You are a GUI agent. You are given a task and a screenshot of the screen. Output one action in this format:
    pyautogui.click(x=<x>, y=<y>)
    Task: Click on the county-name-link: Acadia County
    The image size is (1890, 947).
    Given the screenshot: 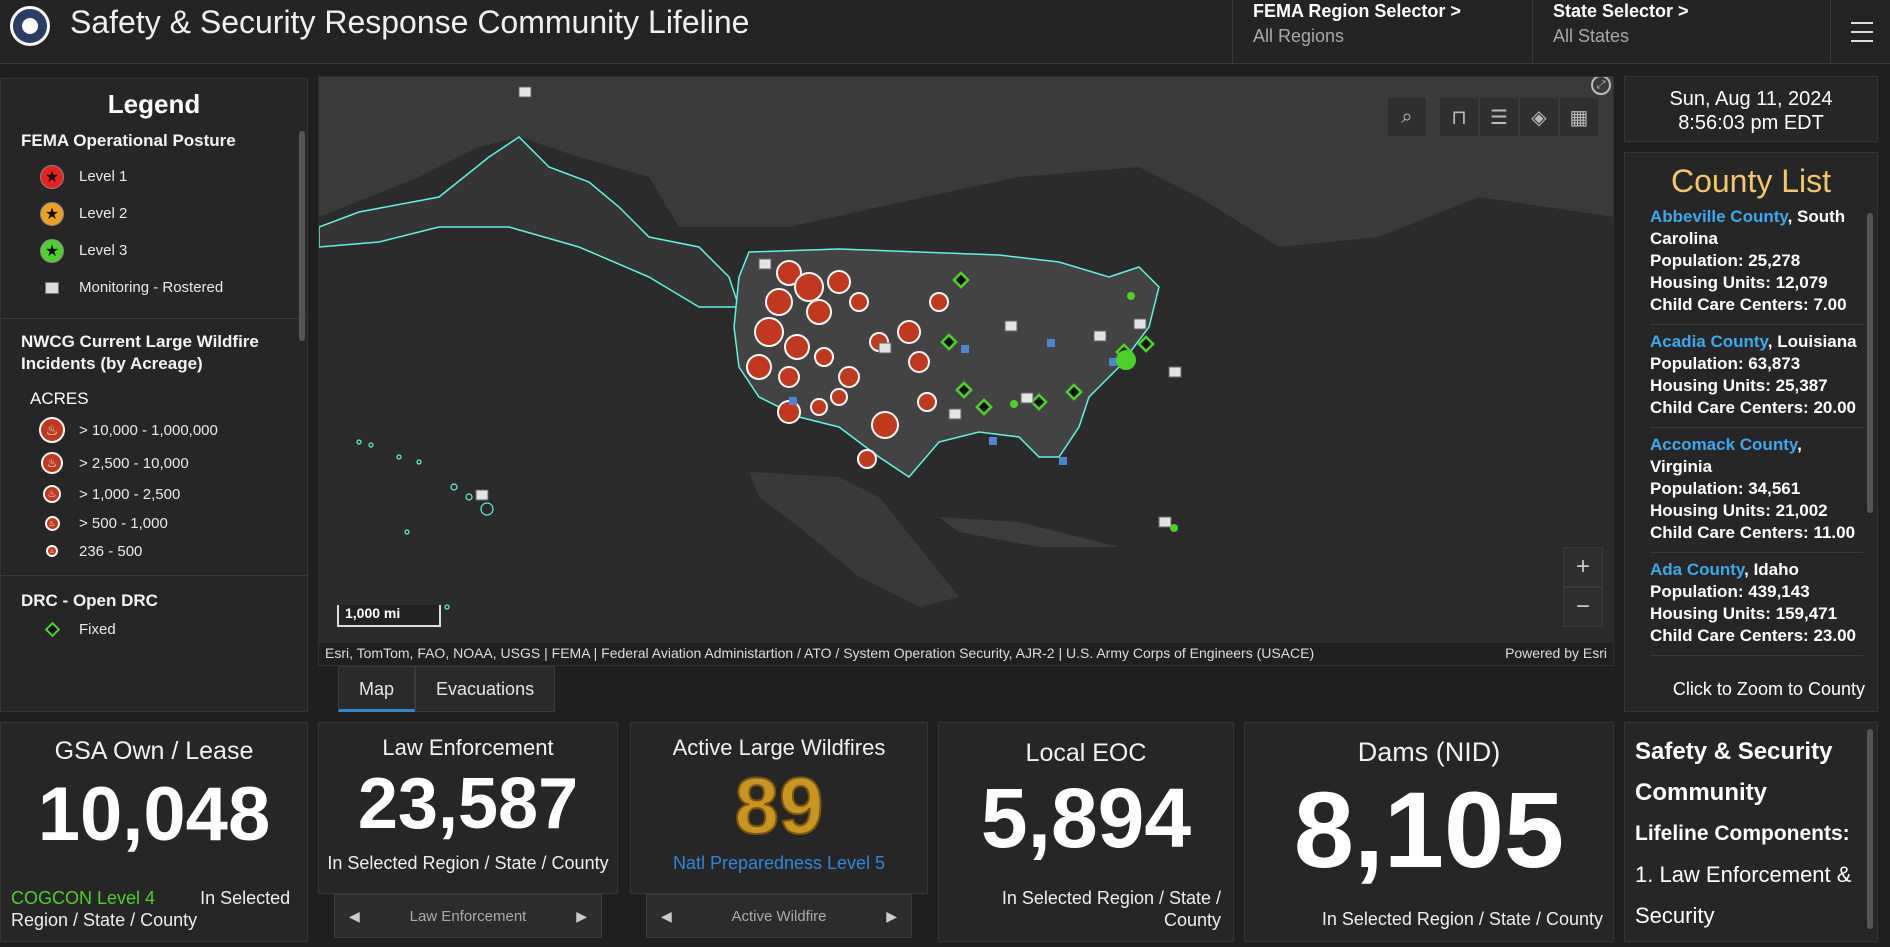 What is the action you would take?
    pyautogui.click(x=1709, y=341)
    